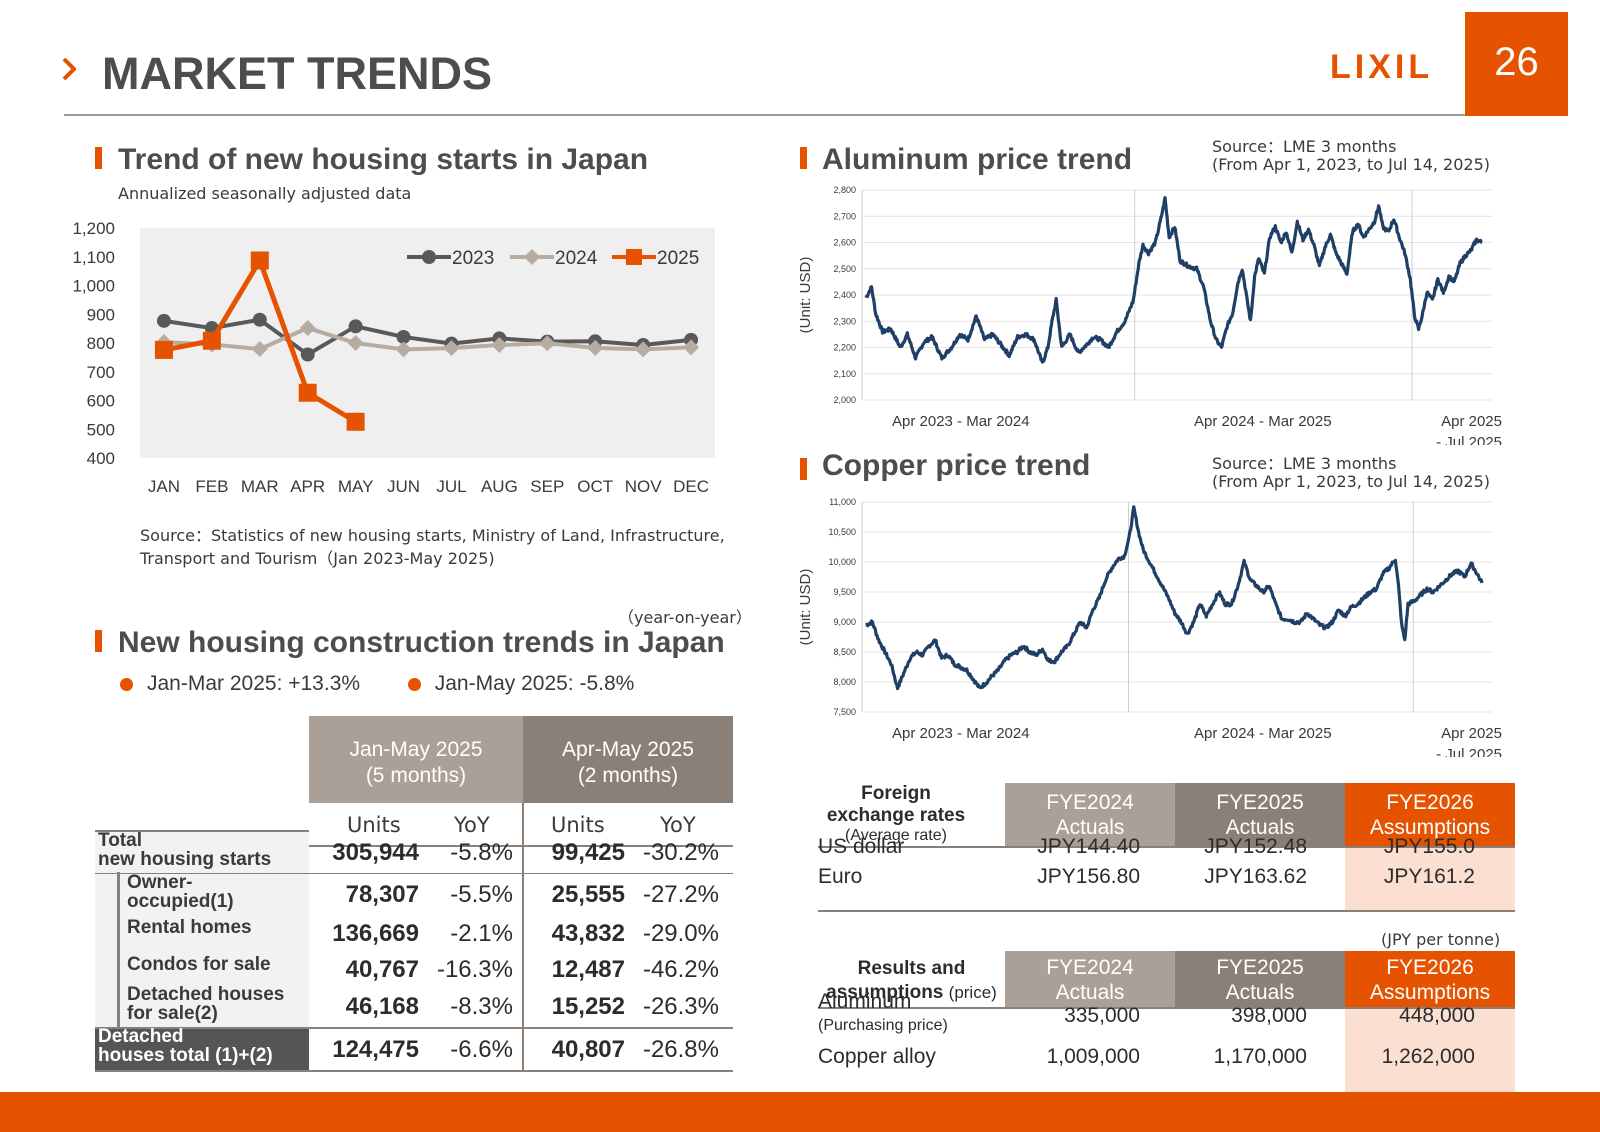  What do you see at coordinates (534, 683) in the screenshot?
I see `bullet-jan-may: Jan-May 2025: -5.8%` at bounding box center [534, 683].